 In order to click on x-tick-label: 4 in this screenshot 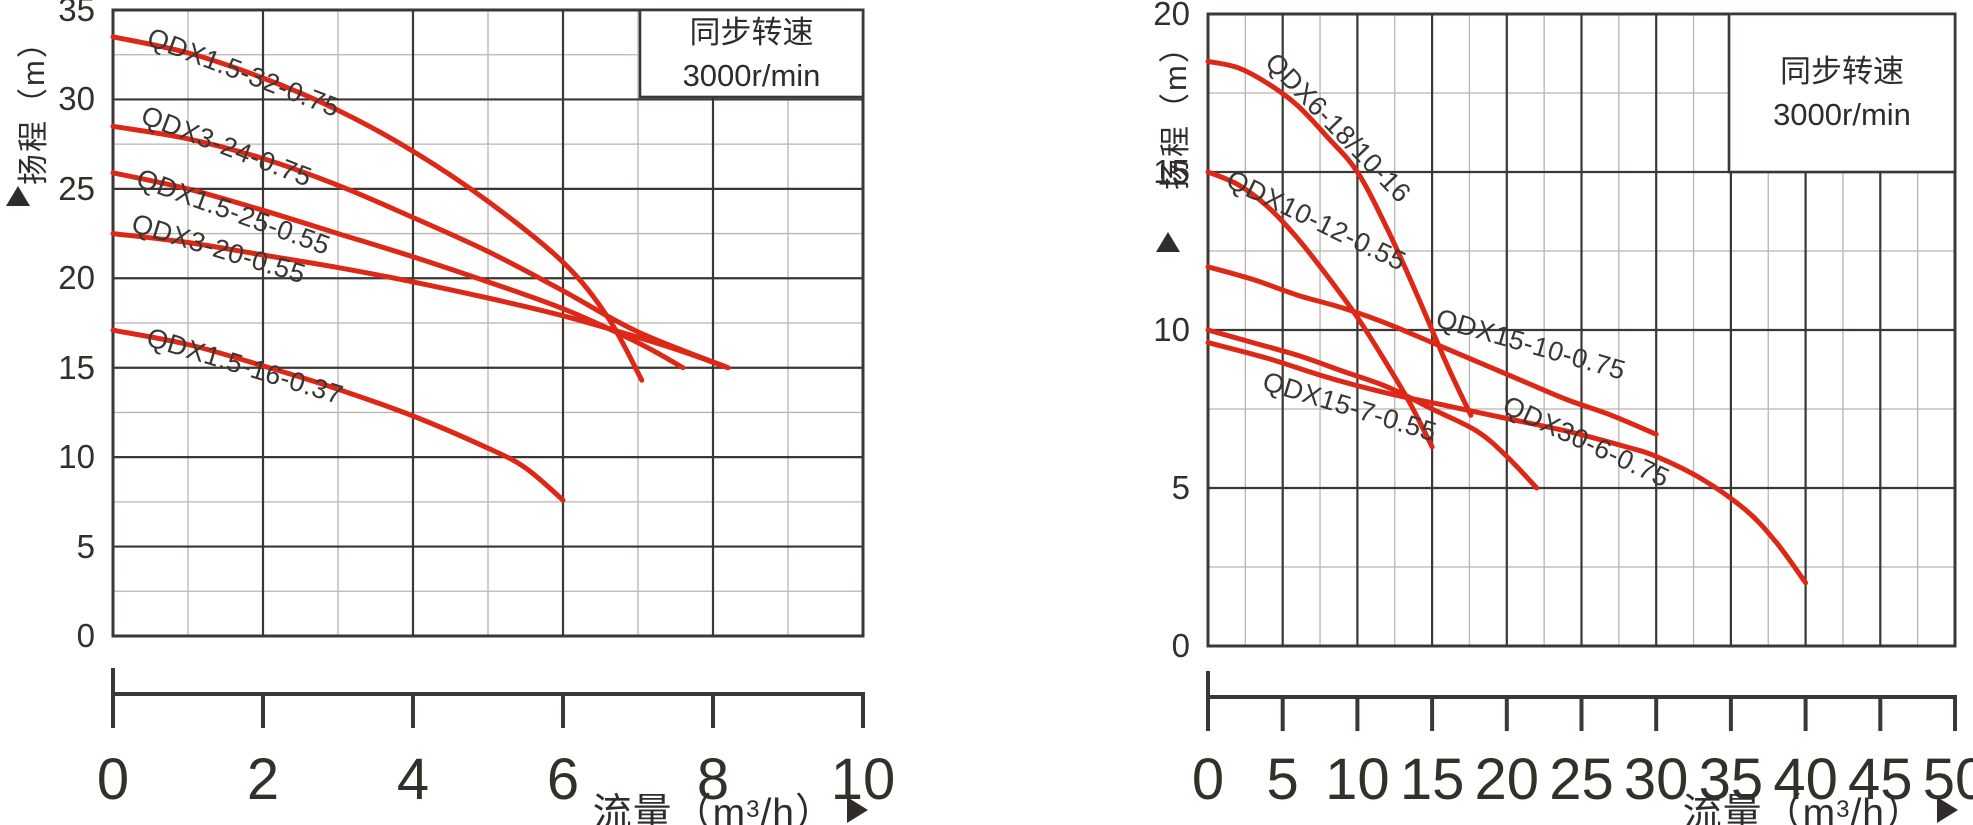, I will do `click(413, 779)`.